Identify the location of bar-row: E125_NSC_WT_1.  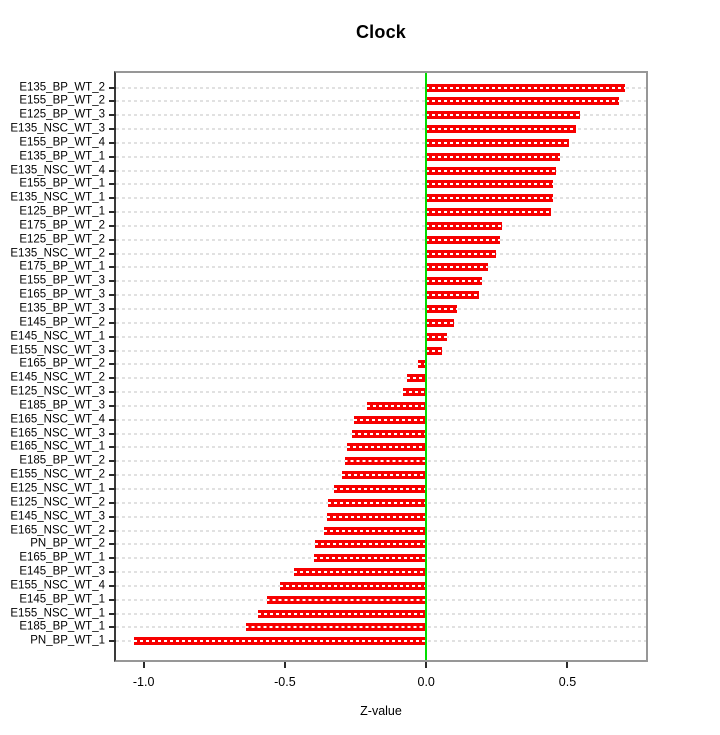
(328, 488).